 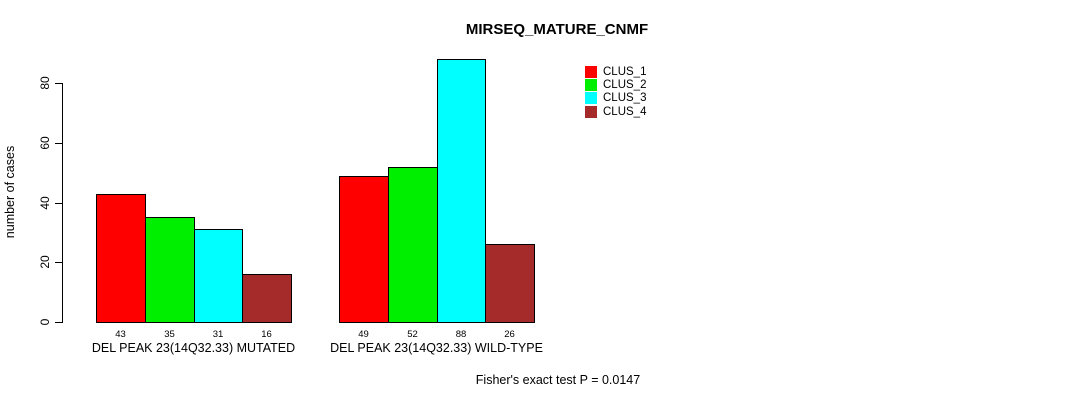 What do you see at coordinates (557, 29) in the screenshot?
I see `chart-title: MIRSEQ_MATURE_CNMF` at bounding box center [557, 29].